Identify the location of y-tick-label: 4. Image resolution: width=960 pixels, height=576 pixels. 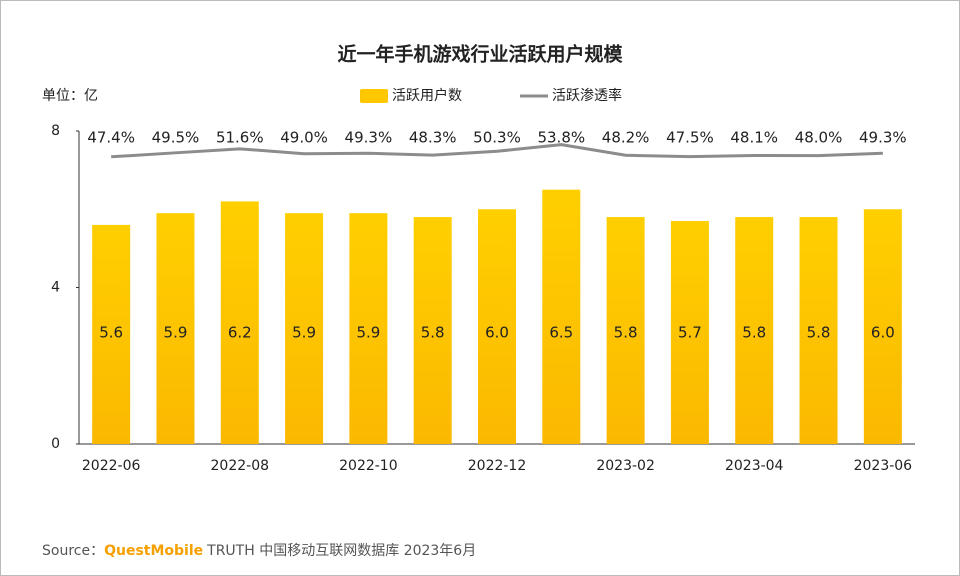
(55, 288).